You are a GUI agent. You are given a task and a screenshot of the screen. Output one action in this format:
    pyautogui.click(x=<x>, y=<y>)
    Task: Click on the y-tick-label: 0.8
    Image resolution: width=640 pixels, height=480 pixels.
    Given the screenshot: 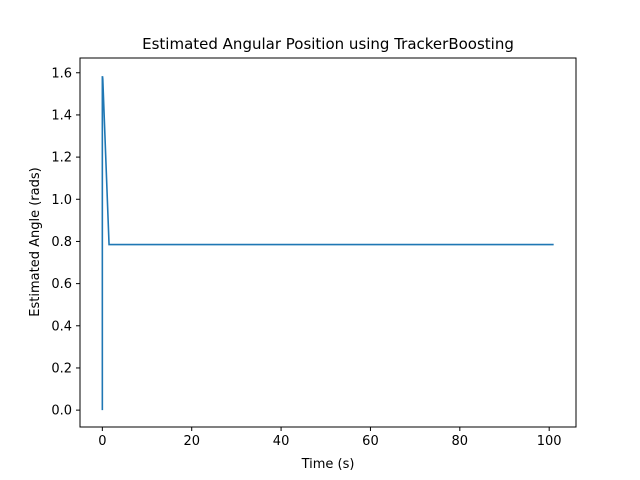 What is the action you would take?
    pyautogui.click(x=61, y=242)
    